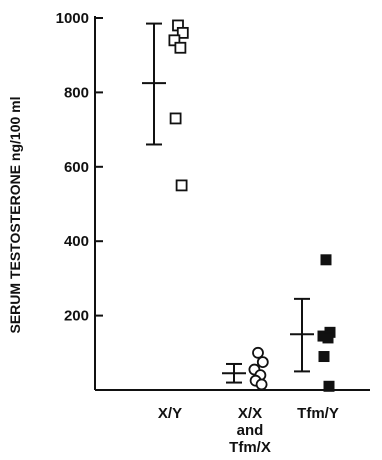 The image size is (382, 460). Describe the element at coordinates (15, 214) in the screenshot. I see `y-axis-label: SERUM TESTOSTERONE ng/100 ml` at that location.